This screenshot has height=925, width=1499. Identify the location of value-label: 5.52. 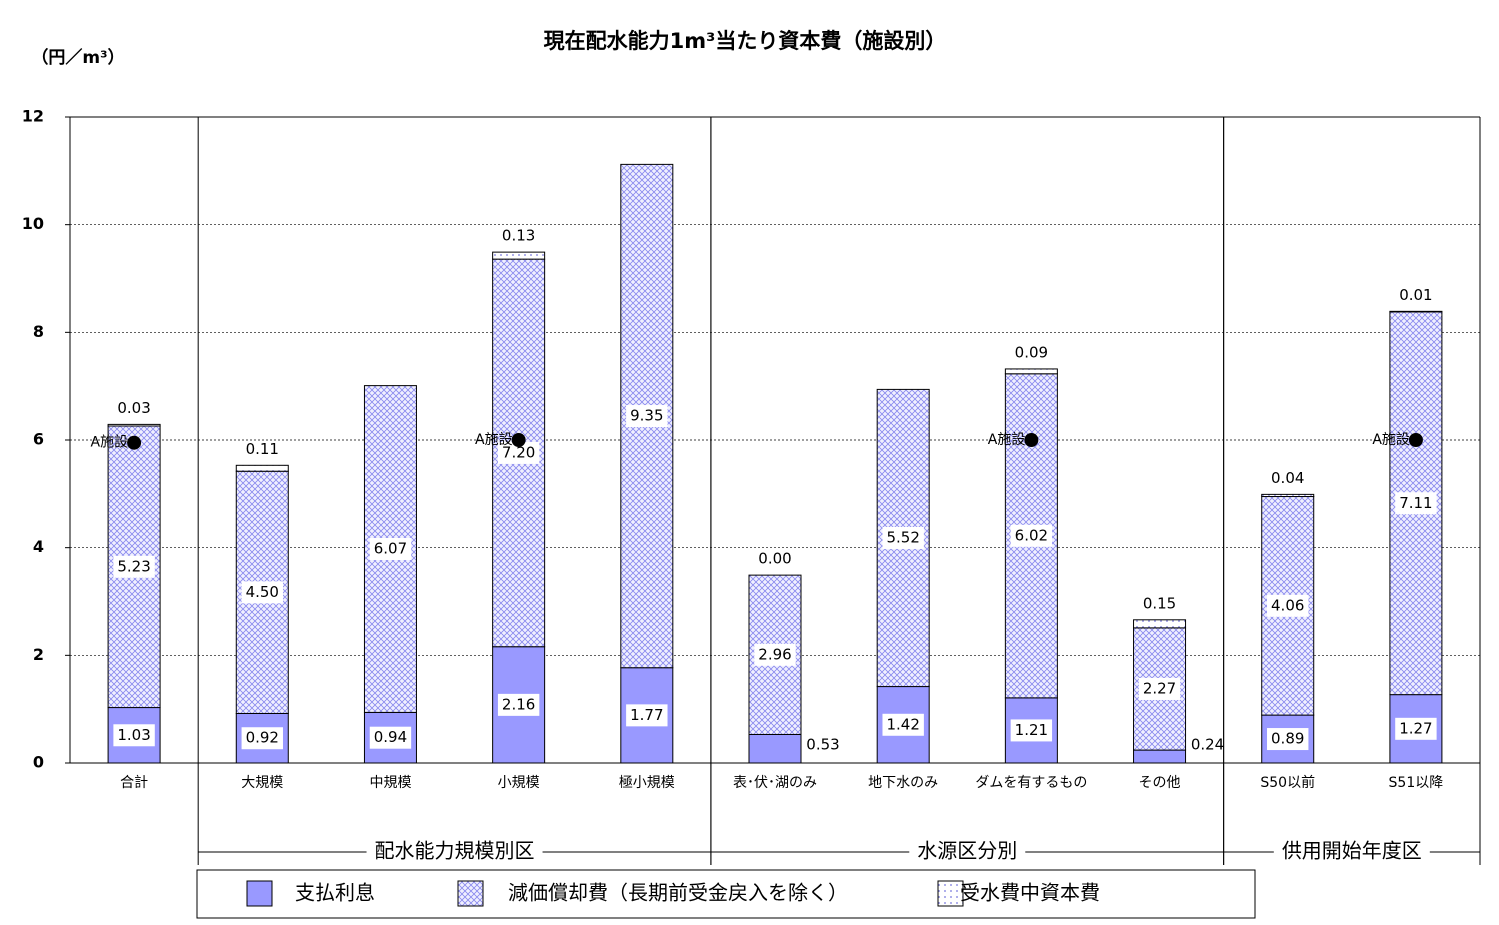
(902, 537).